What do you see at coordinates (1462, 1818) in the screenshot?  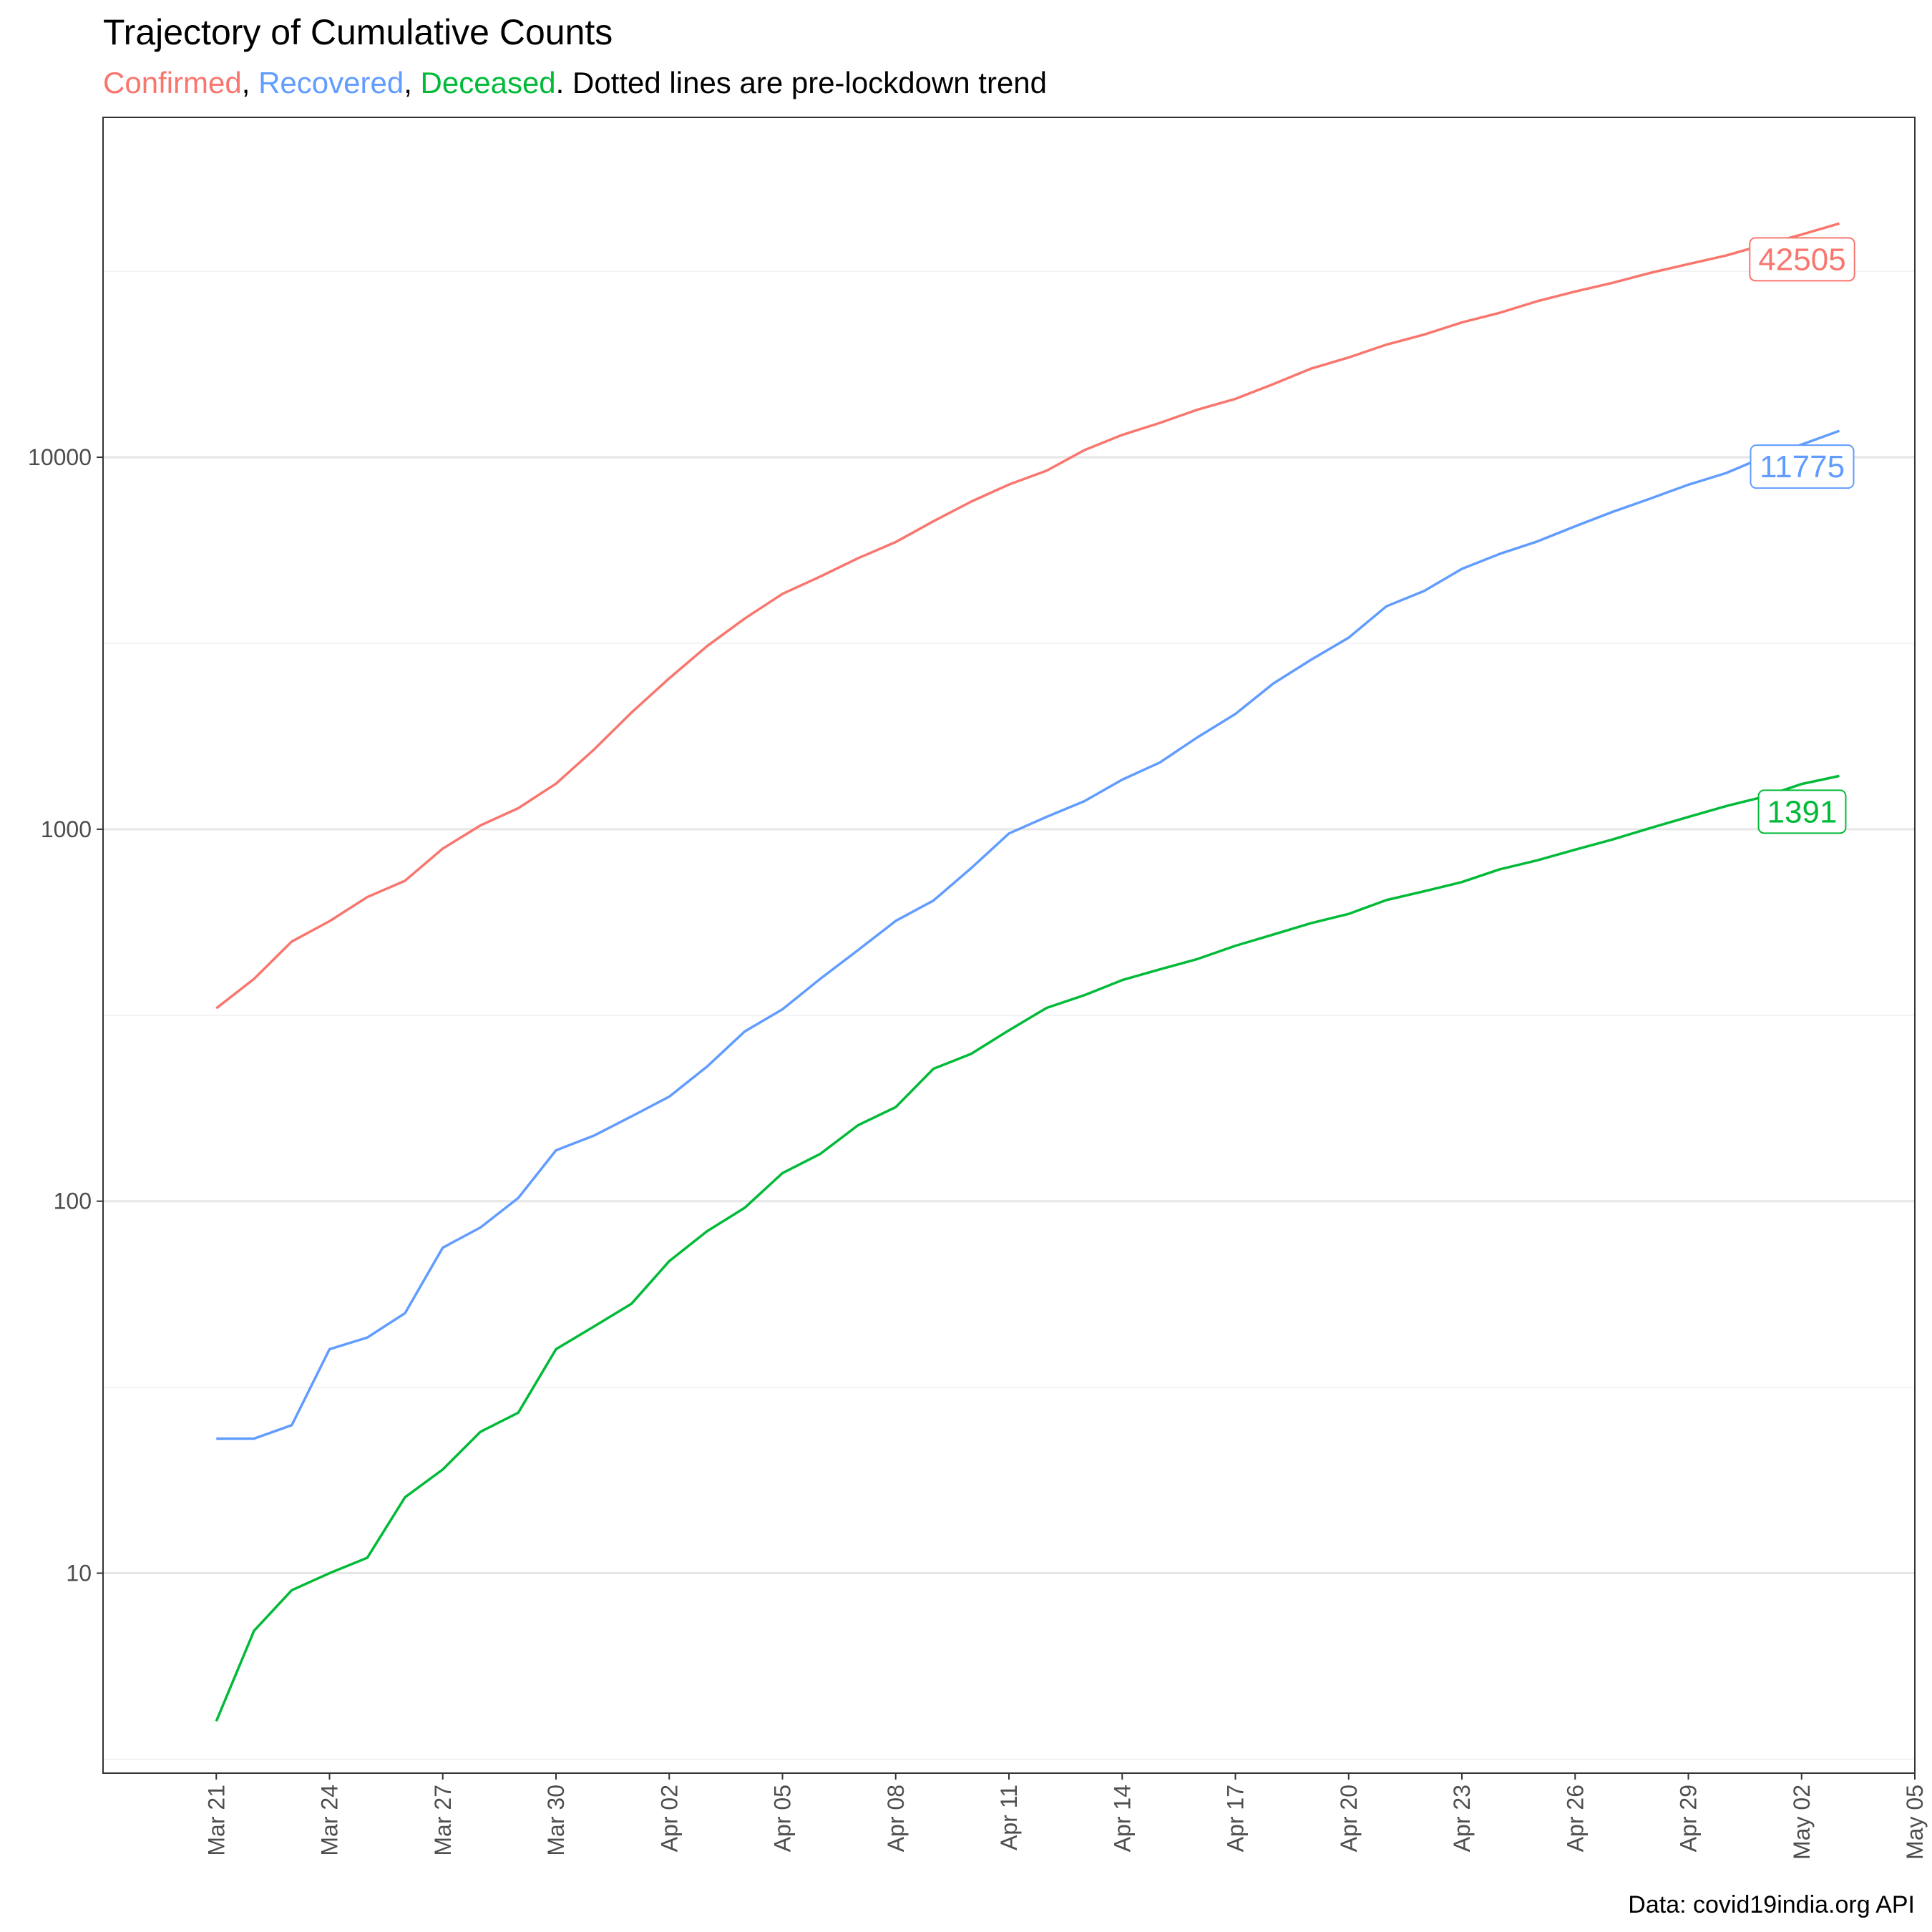 I see `x-tick-label: Apr 23` at bounding box center [1462, 1818].